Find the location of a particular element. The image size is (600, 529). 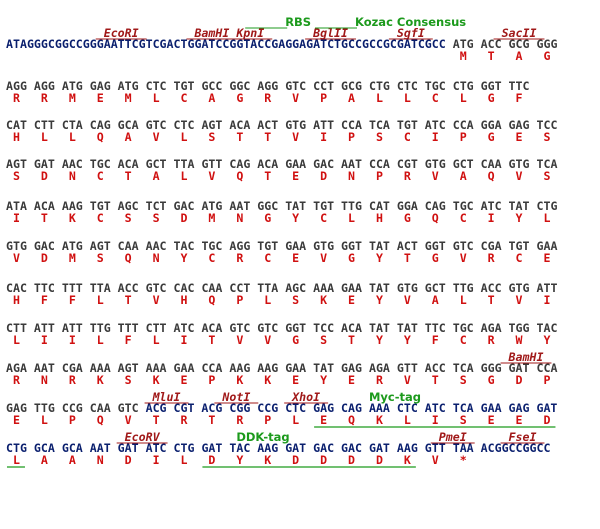

amino-acid: H is located at coordinates (379, 218).